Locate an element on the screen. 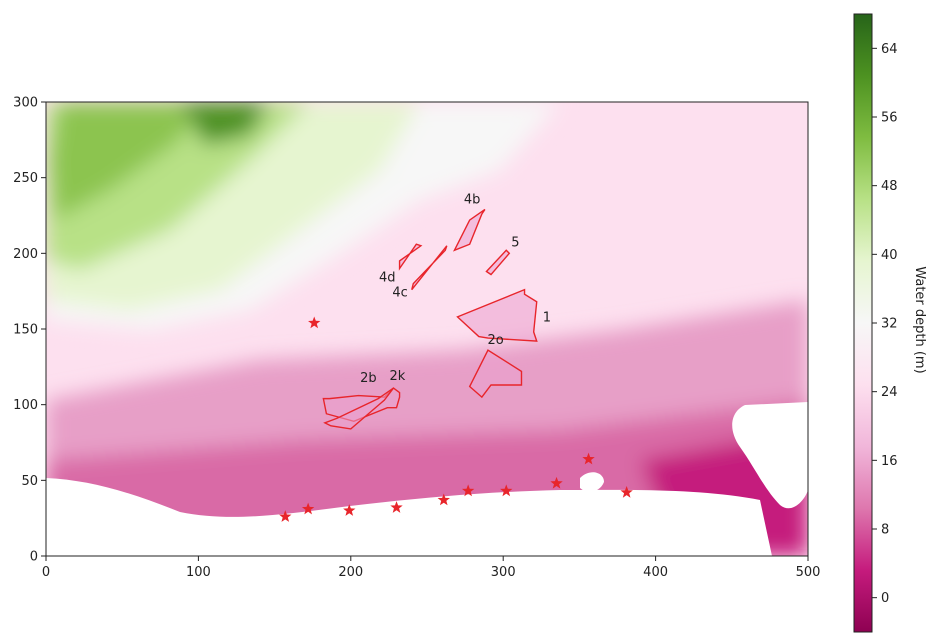  land-mask-south is located at coordinates (409, 517).